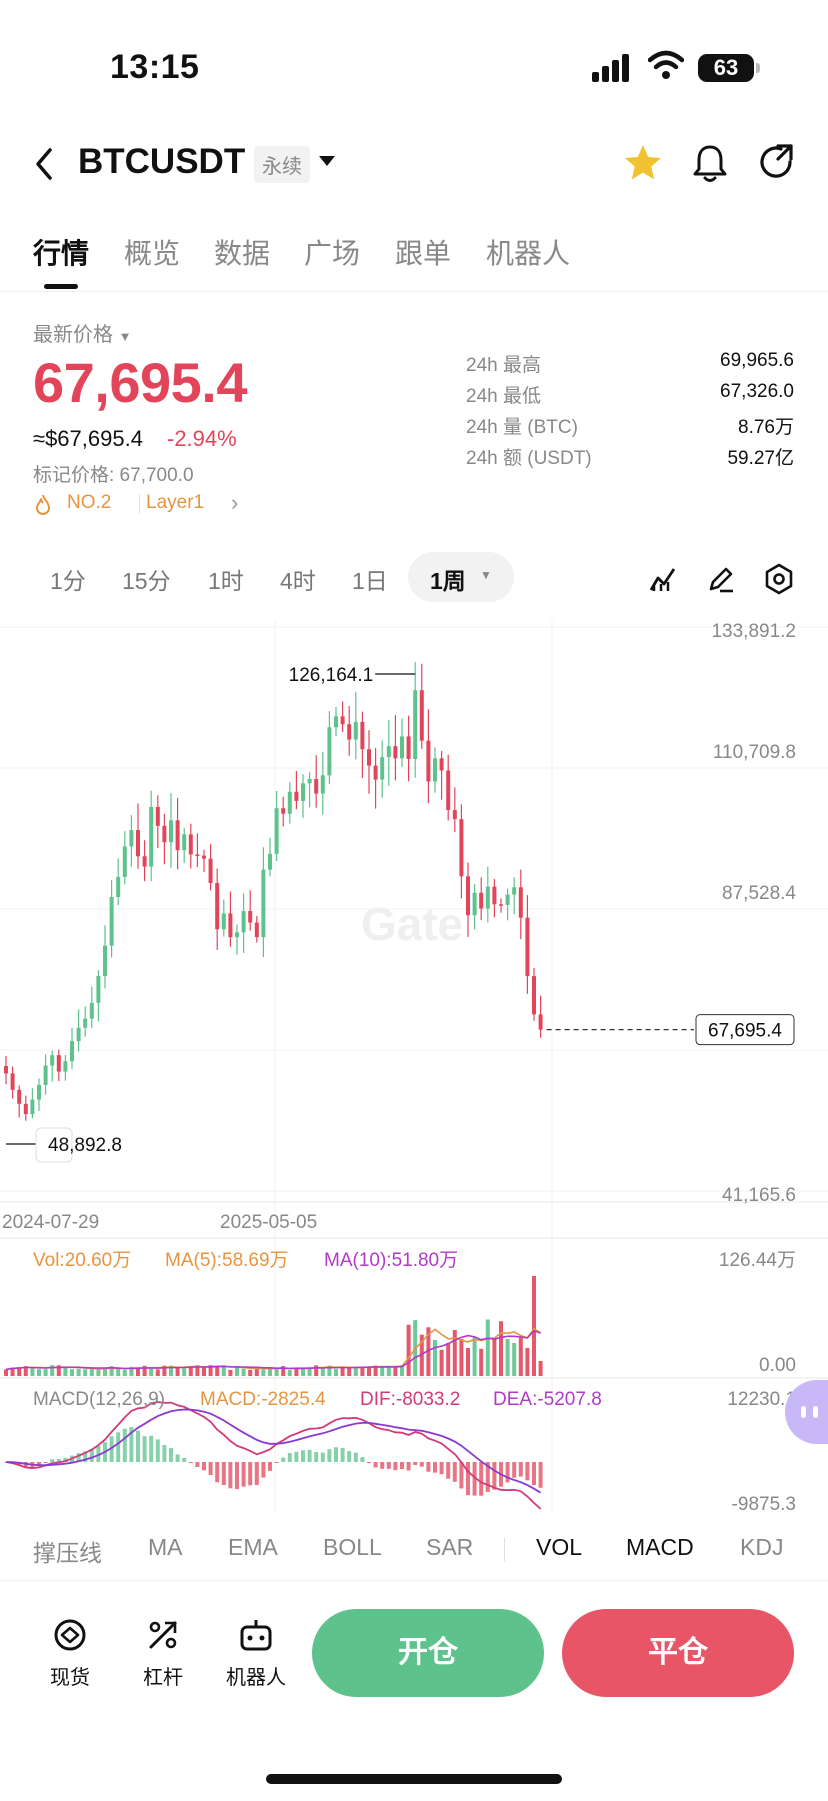 Image resolution: width=828 pixels, height=1801 pixels. I want to click on caret-down-icon, so click(327, 161).